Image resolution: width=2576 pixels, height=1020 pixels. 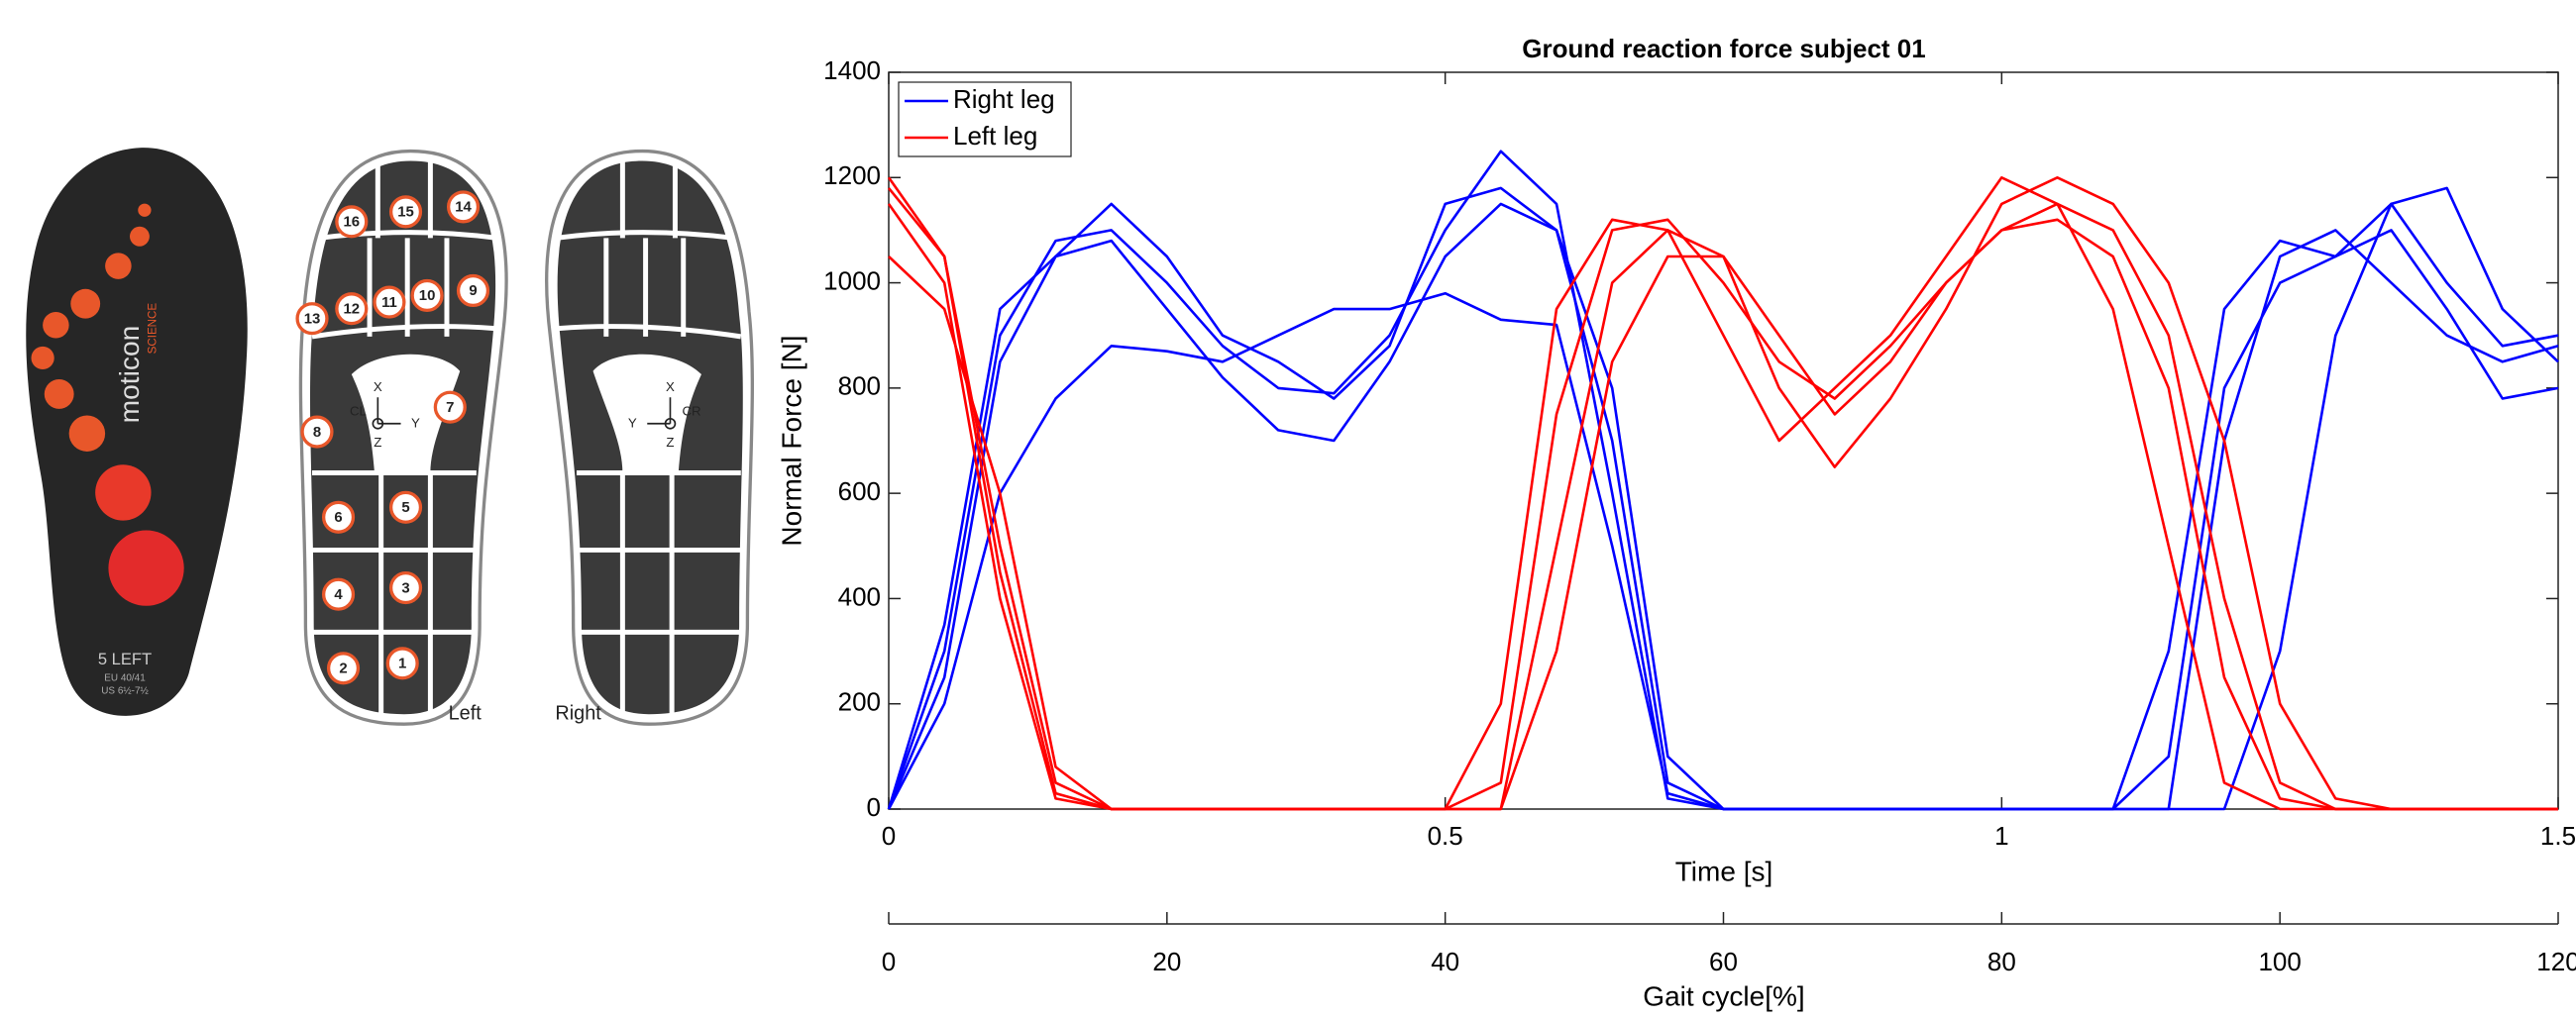 I want to click on y-tick-label: 200, so click(x=860, y=702).